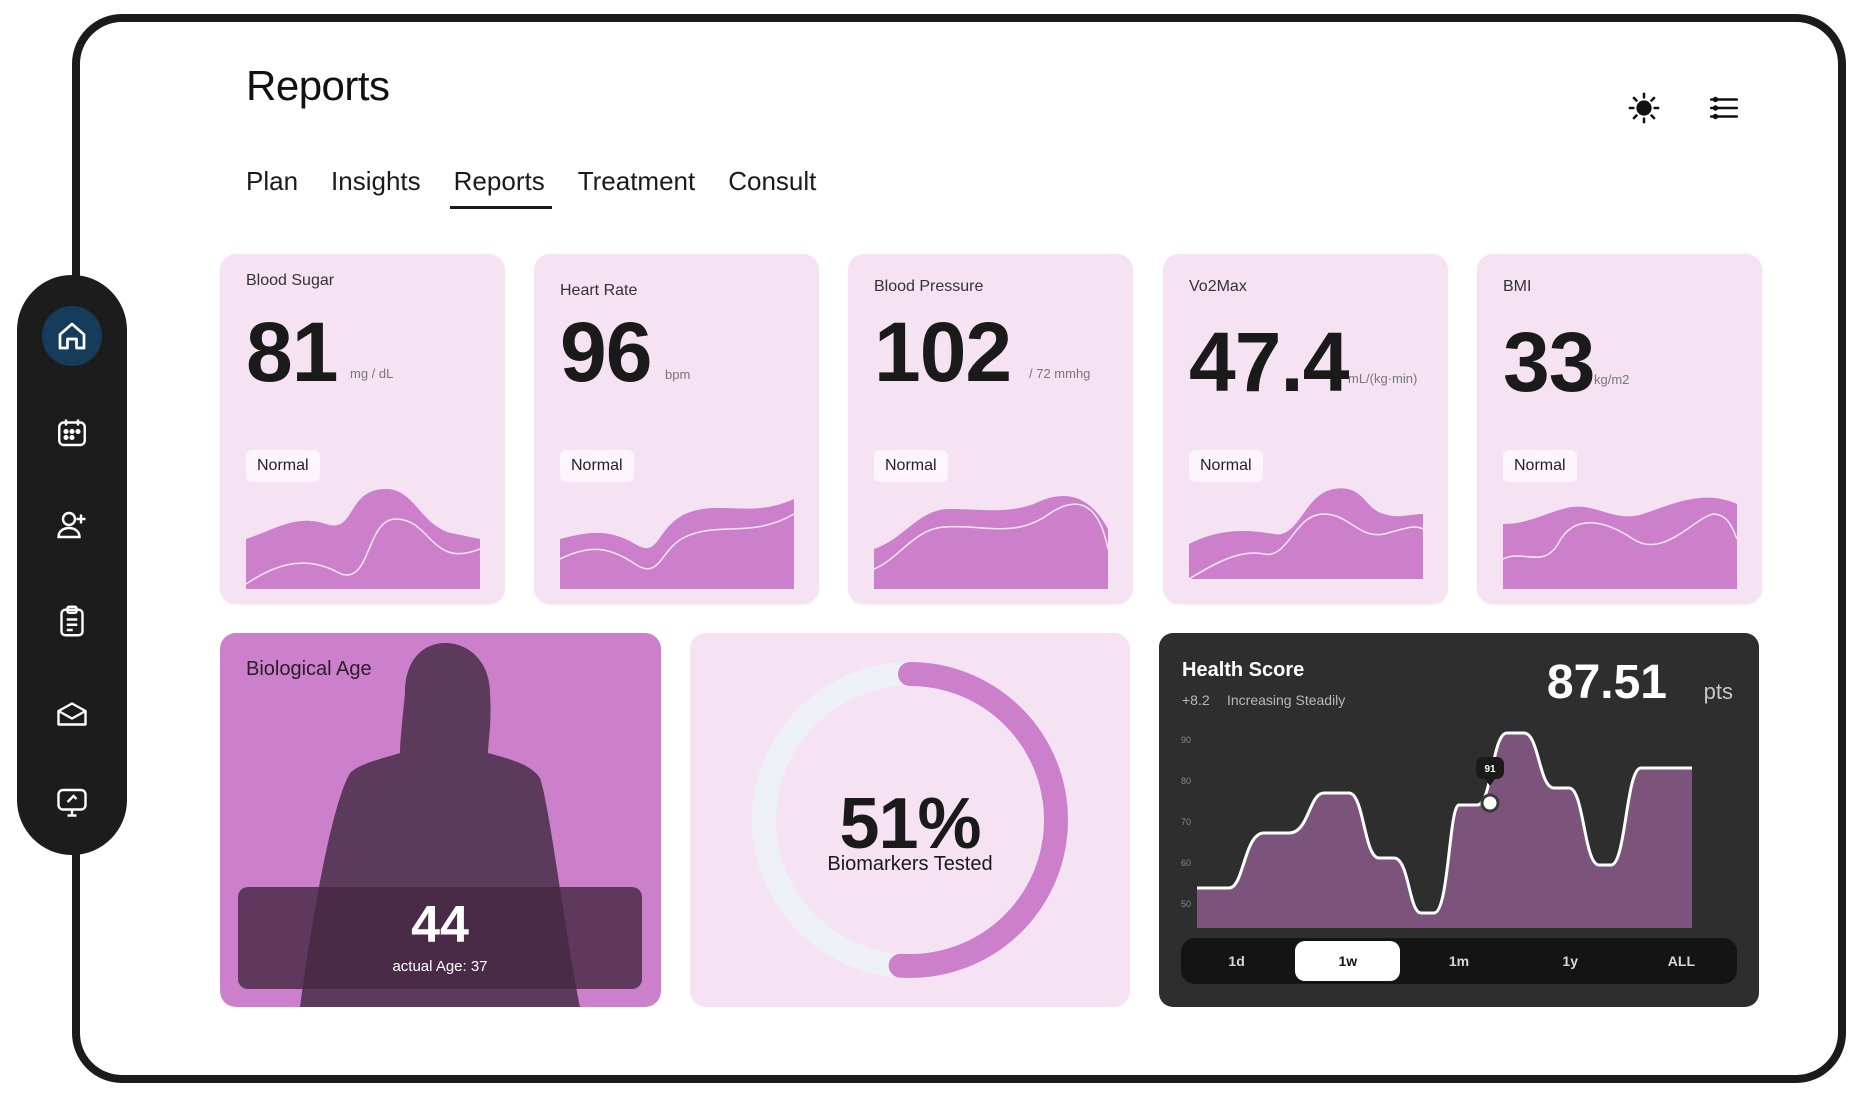  What do you see at coordinates (1681, 961) in the screenshot?
I see `range-all: ALL` at bounding box center [1681, 961].